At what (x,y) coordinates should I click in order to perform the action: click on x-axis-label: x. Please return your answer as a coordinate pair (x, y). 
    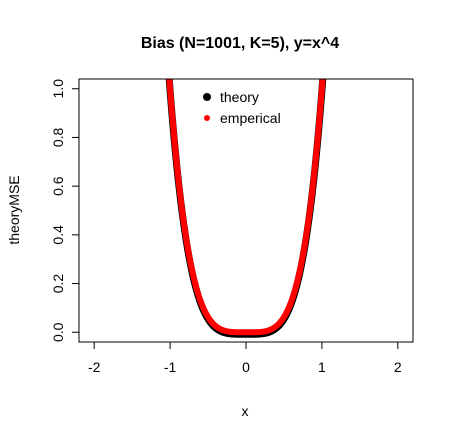
    Looking at the image, I should click on (245, 411).